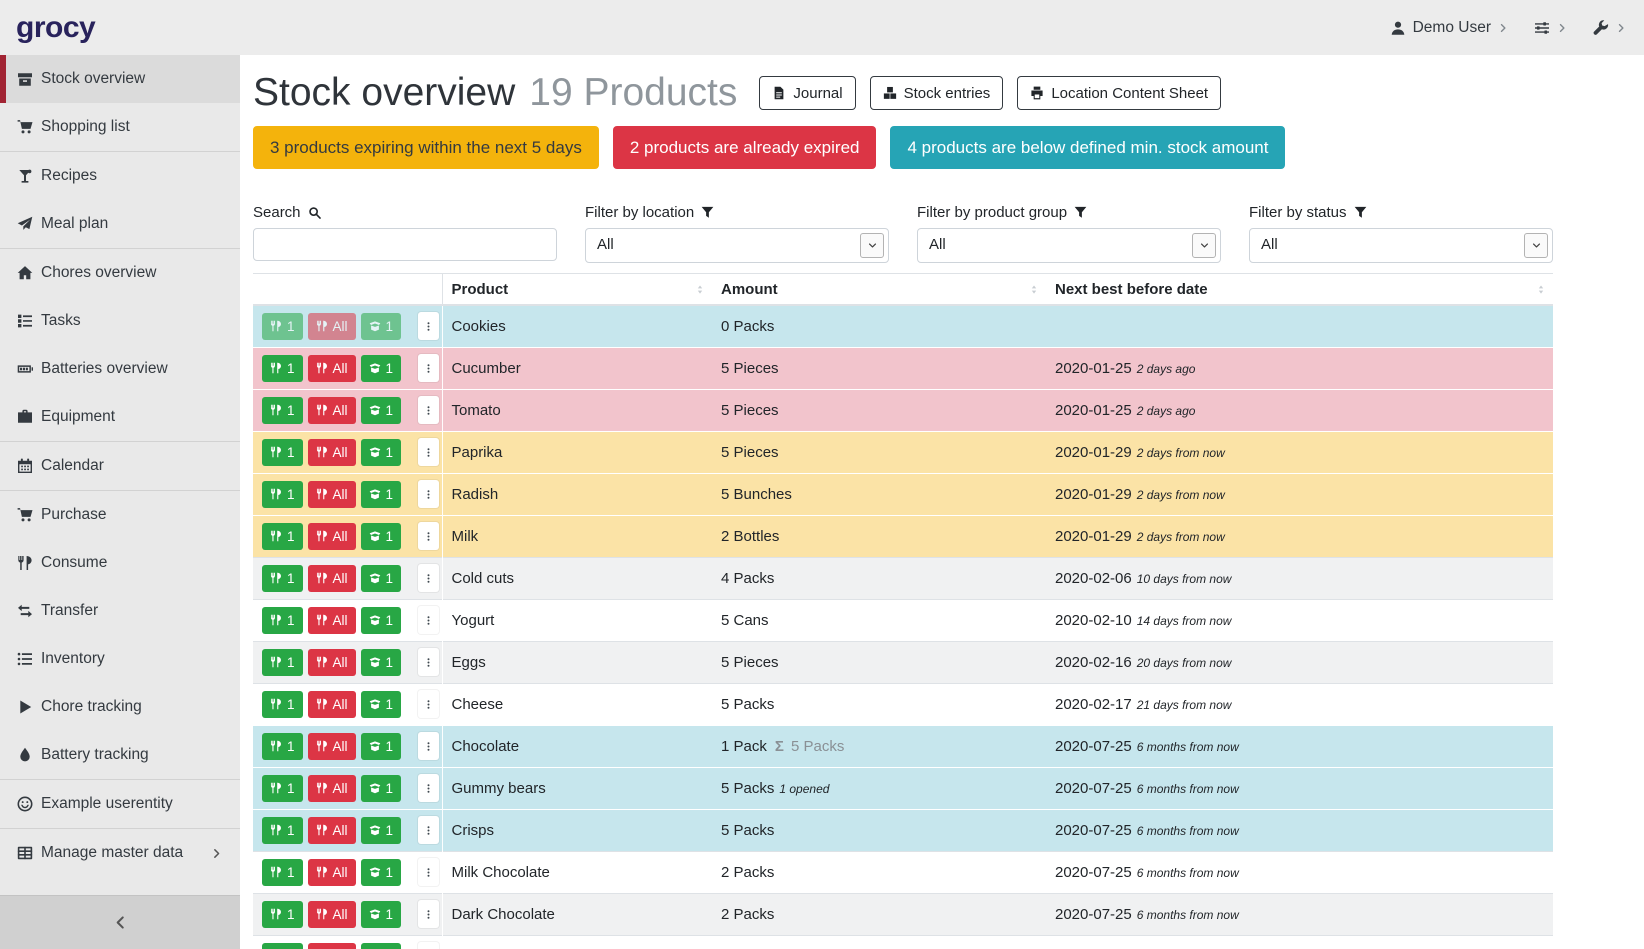 This screenshot has width=1644, height=949. What do you see at coordinates (936, 93) in the screenshot?
I see `stock-entries-button: Stock entries` at bounding box center [936, 93].